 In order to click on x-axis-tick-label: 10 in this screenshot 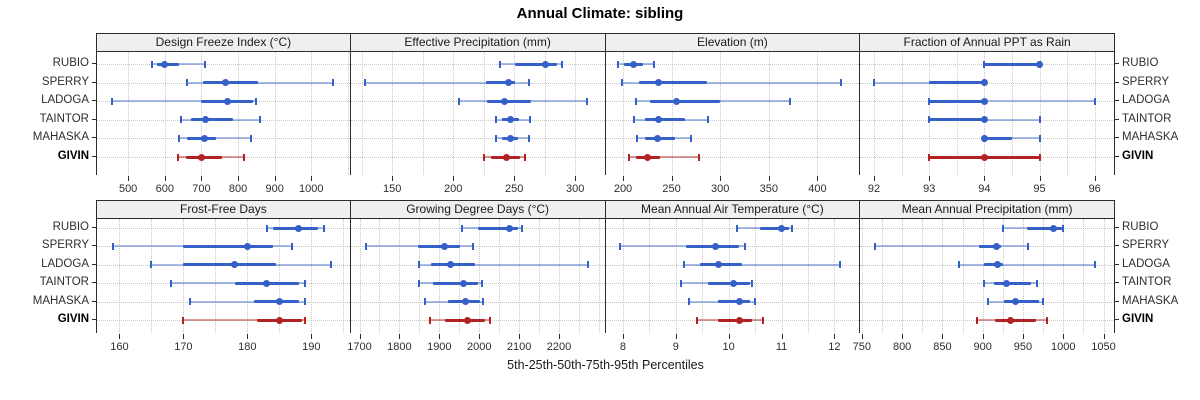, I will do `click(728, 347)`.